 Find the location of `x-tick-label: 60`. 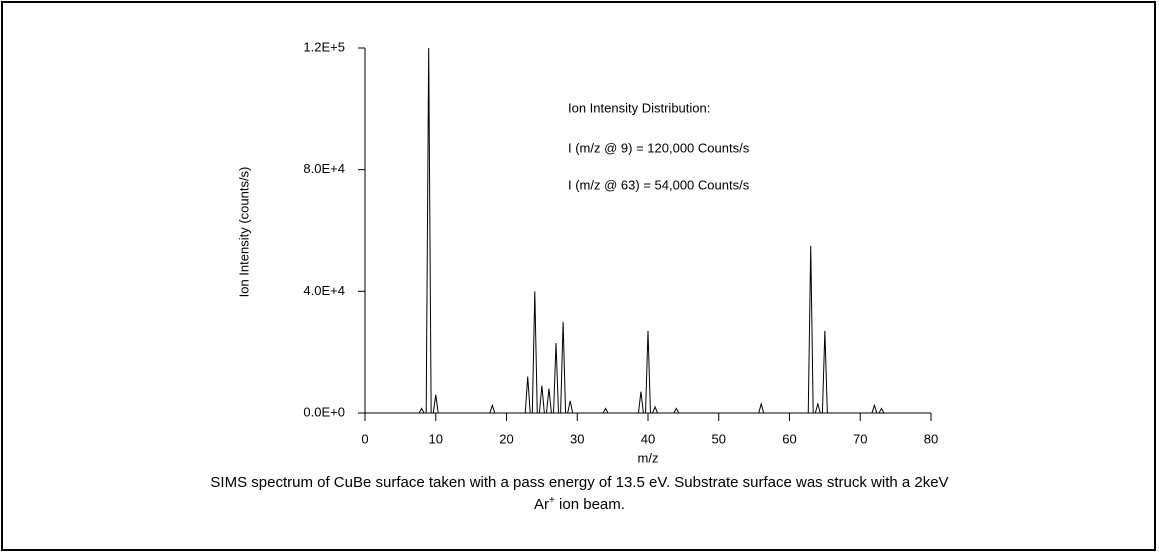

x-tick-label: 60 is located at coordinates (789, 438).